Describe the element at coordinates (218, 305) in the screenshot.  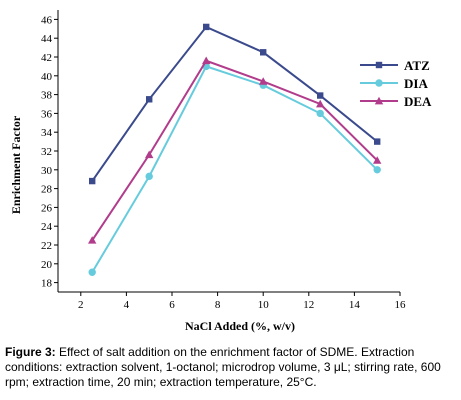
I see `x-tick-label: 8` at that location.